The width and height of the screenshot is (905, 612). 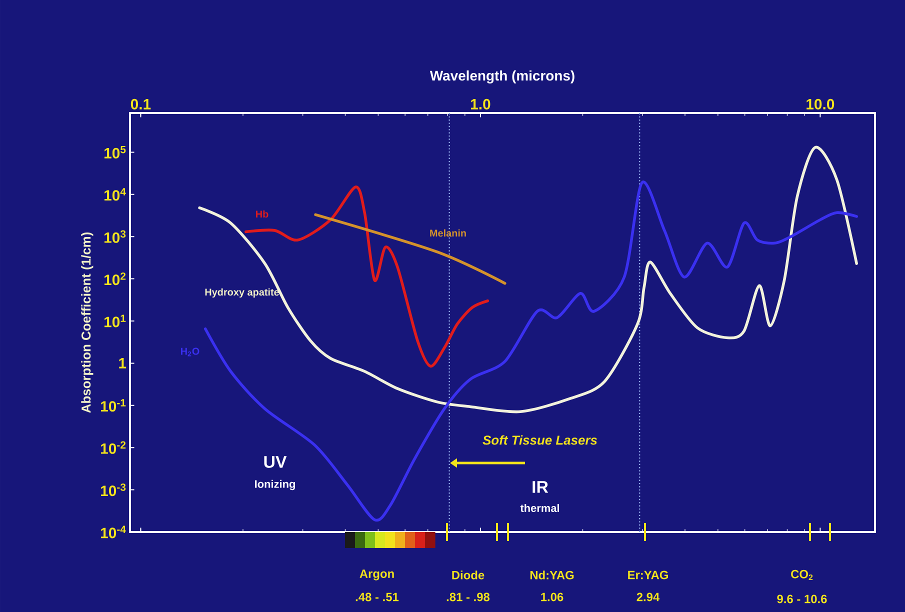 I want to click on text: Er:YAG, so click(x=648, y=575).